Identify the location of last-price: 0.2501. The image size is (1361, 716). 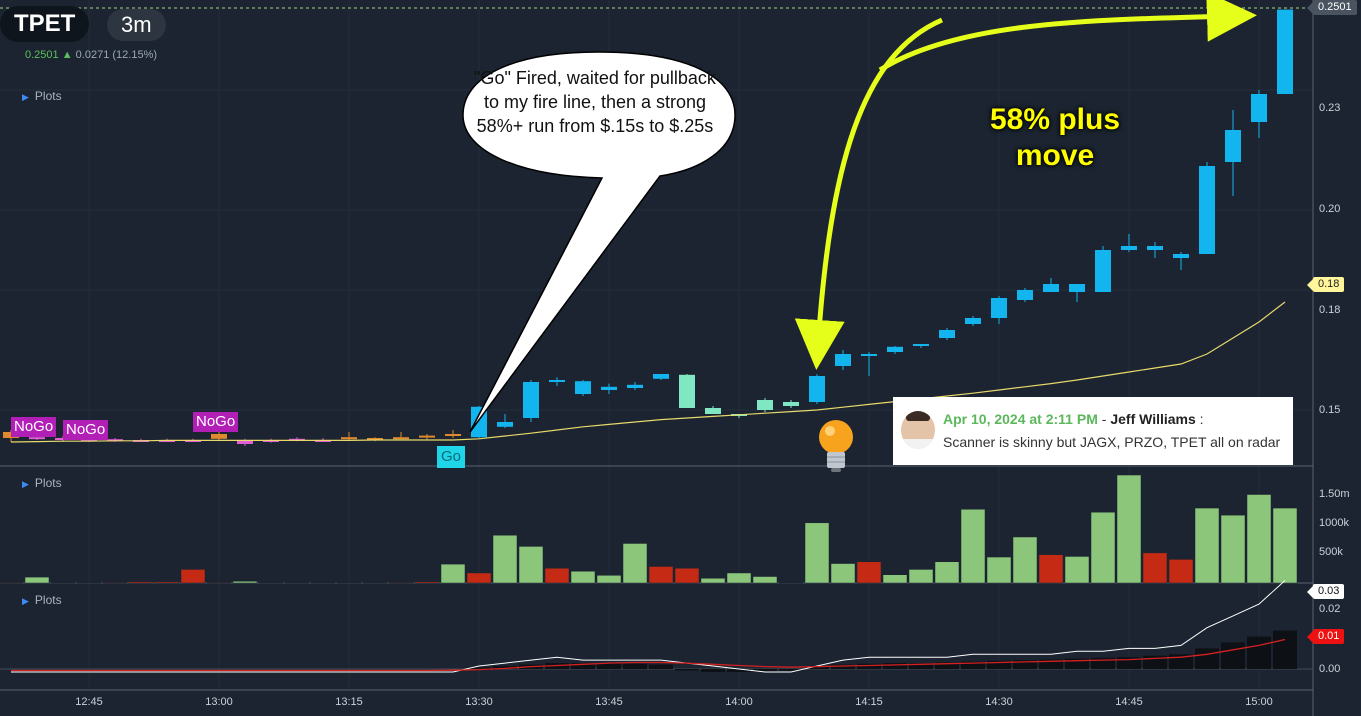
(42, 55).